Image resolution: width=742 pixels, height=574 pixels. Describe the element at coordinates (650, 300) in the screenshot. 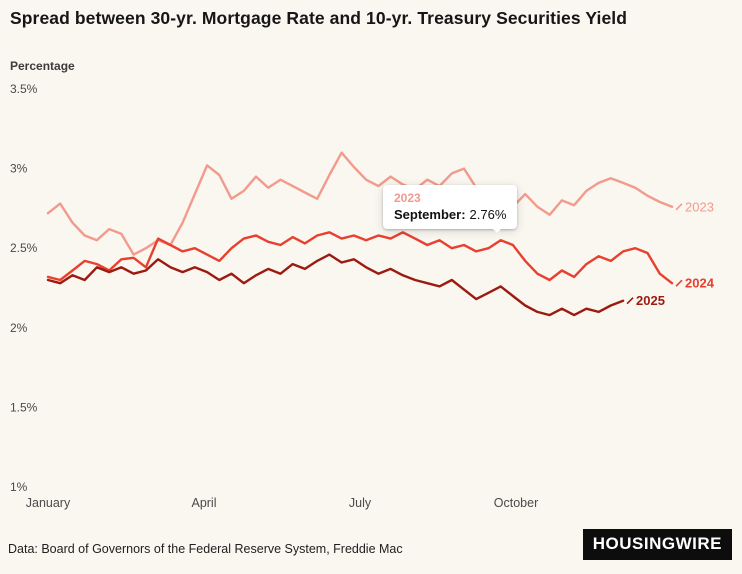

I see `series-end-label-2025: 2025` at that location.